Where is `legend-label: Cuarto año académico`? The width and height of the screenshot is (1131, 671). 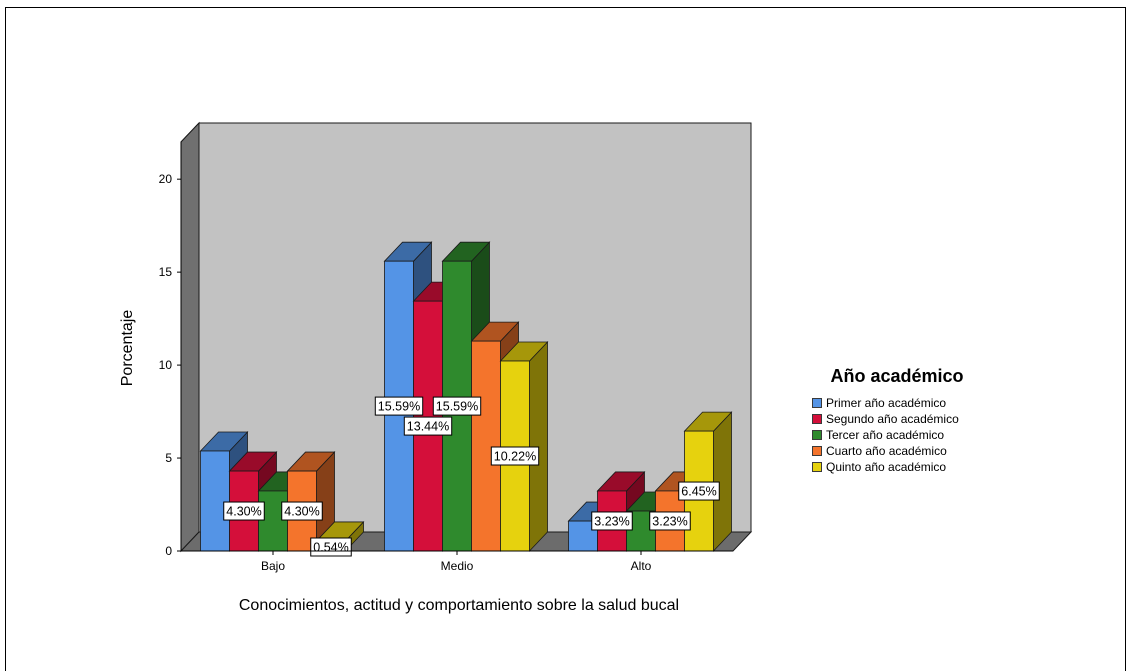
legend-label: Cuarto año académico is located at coordinates (886, 451).